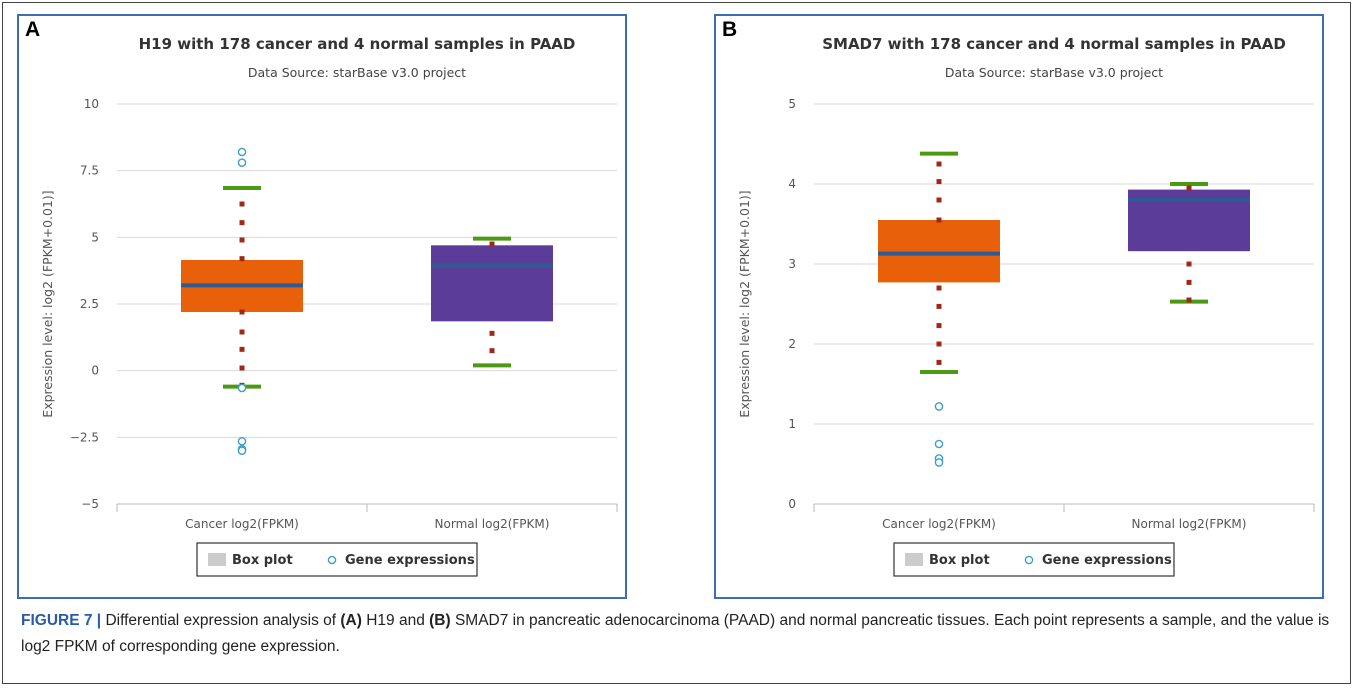  I want to click on y-tick-label: 2, so click(792, 344).